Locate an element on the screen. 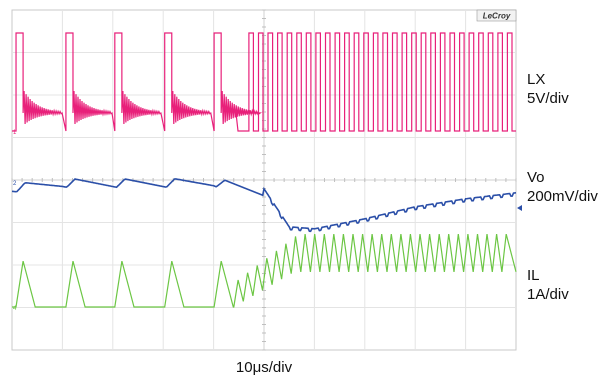  vo-scale: 200mV/div is located at coordinates (562, 196).